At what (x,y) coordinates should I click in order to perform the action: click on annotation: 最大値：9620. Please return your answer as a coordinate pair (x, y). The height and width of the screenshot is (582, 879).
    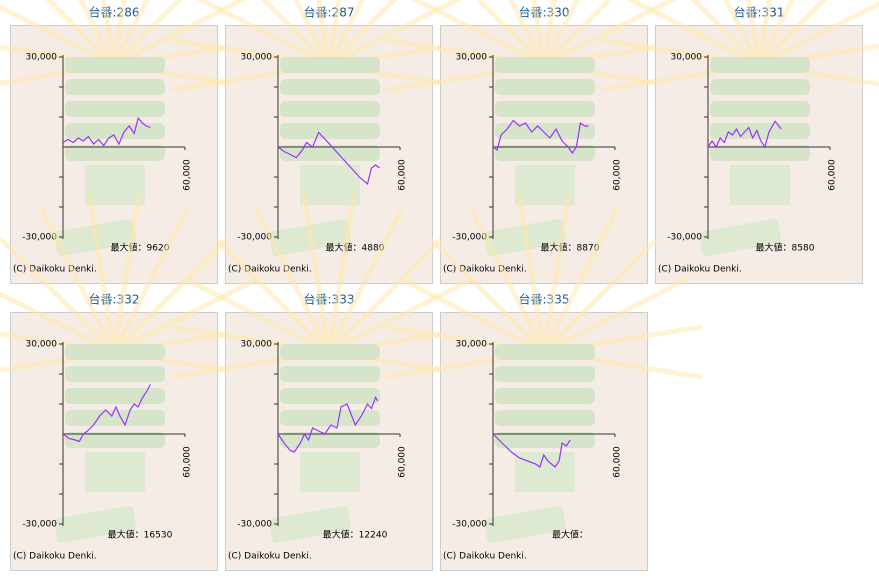
    Looking at the image, I should click on (140, 248).